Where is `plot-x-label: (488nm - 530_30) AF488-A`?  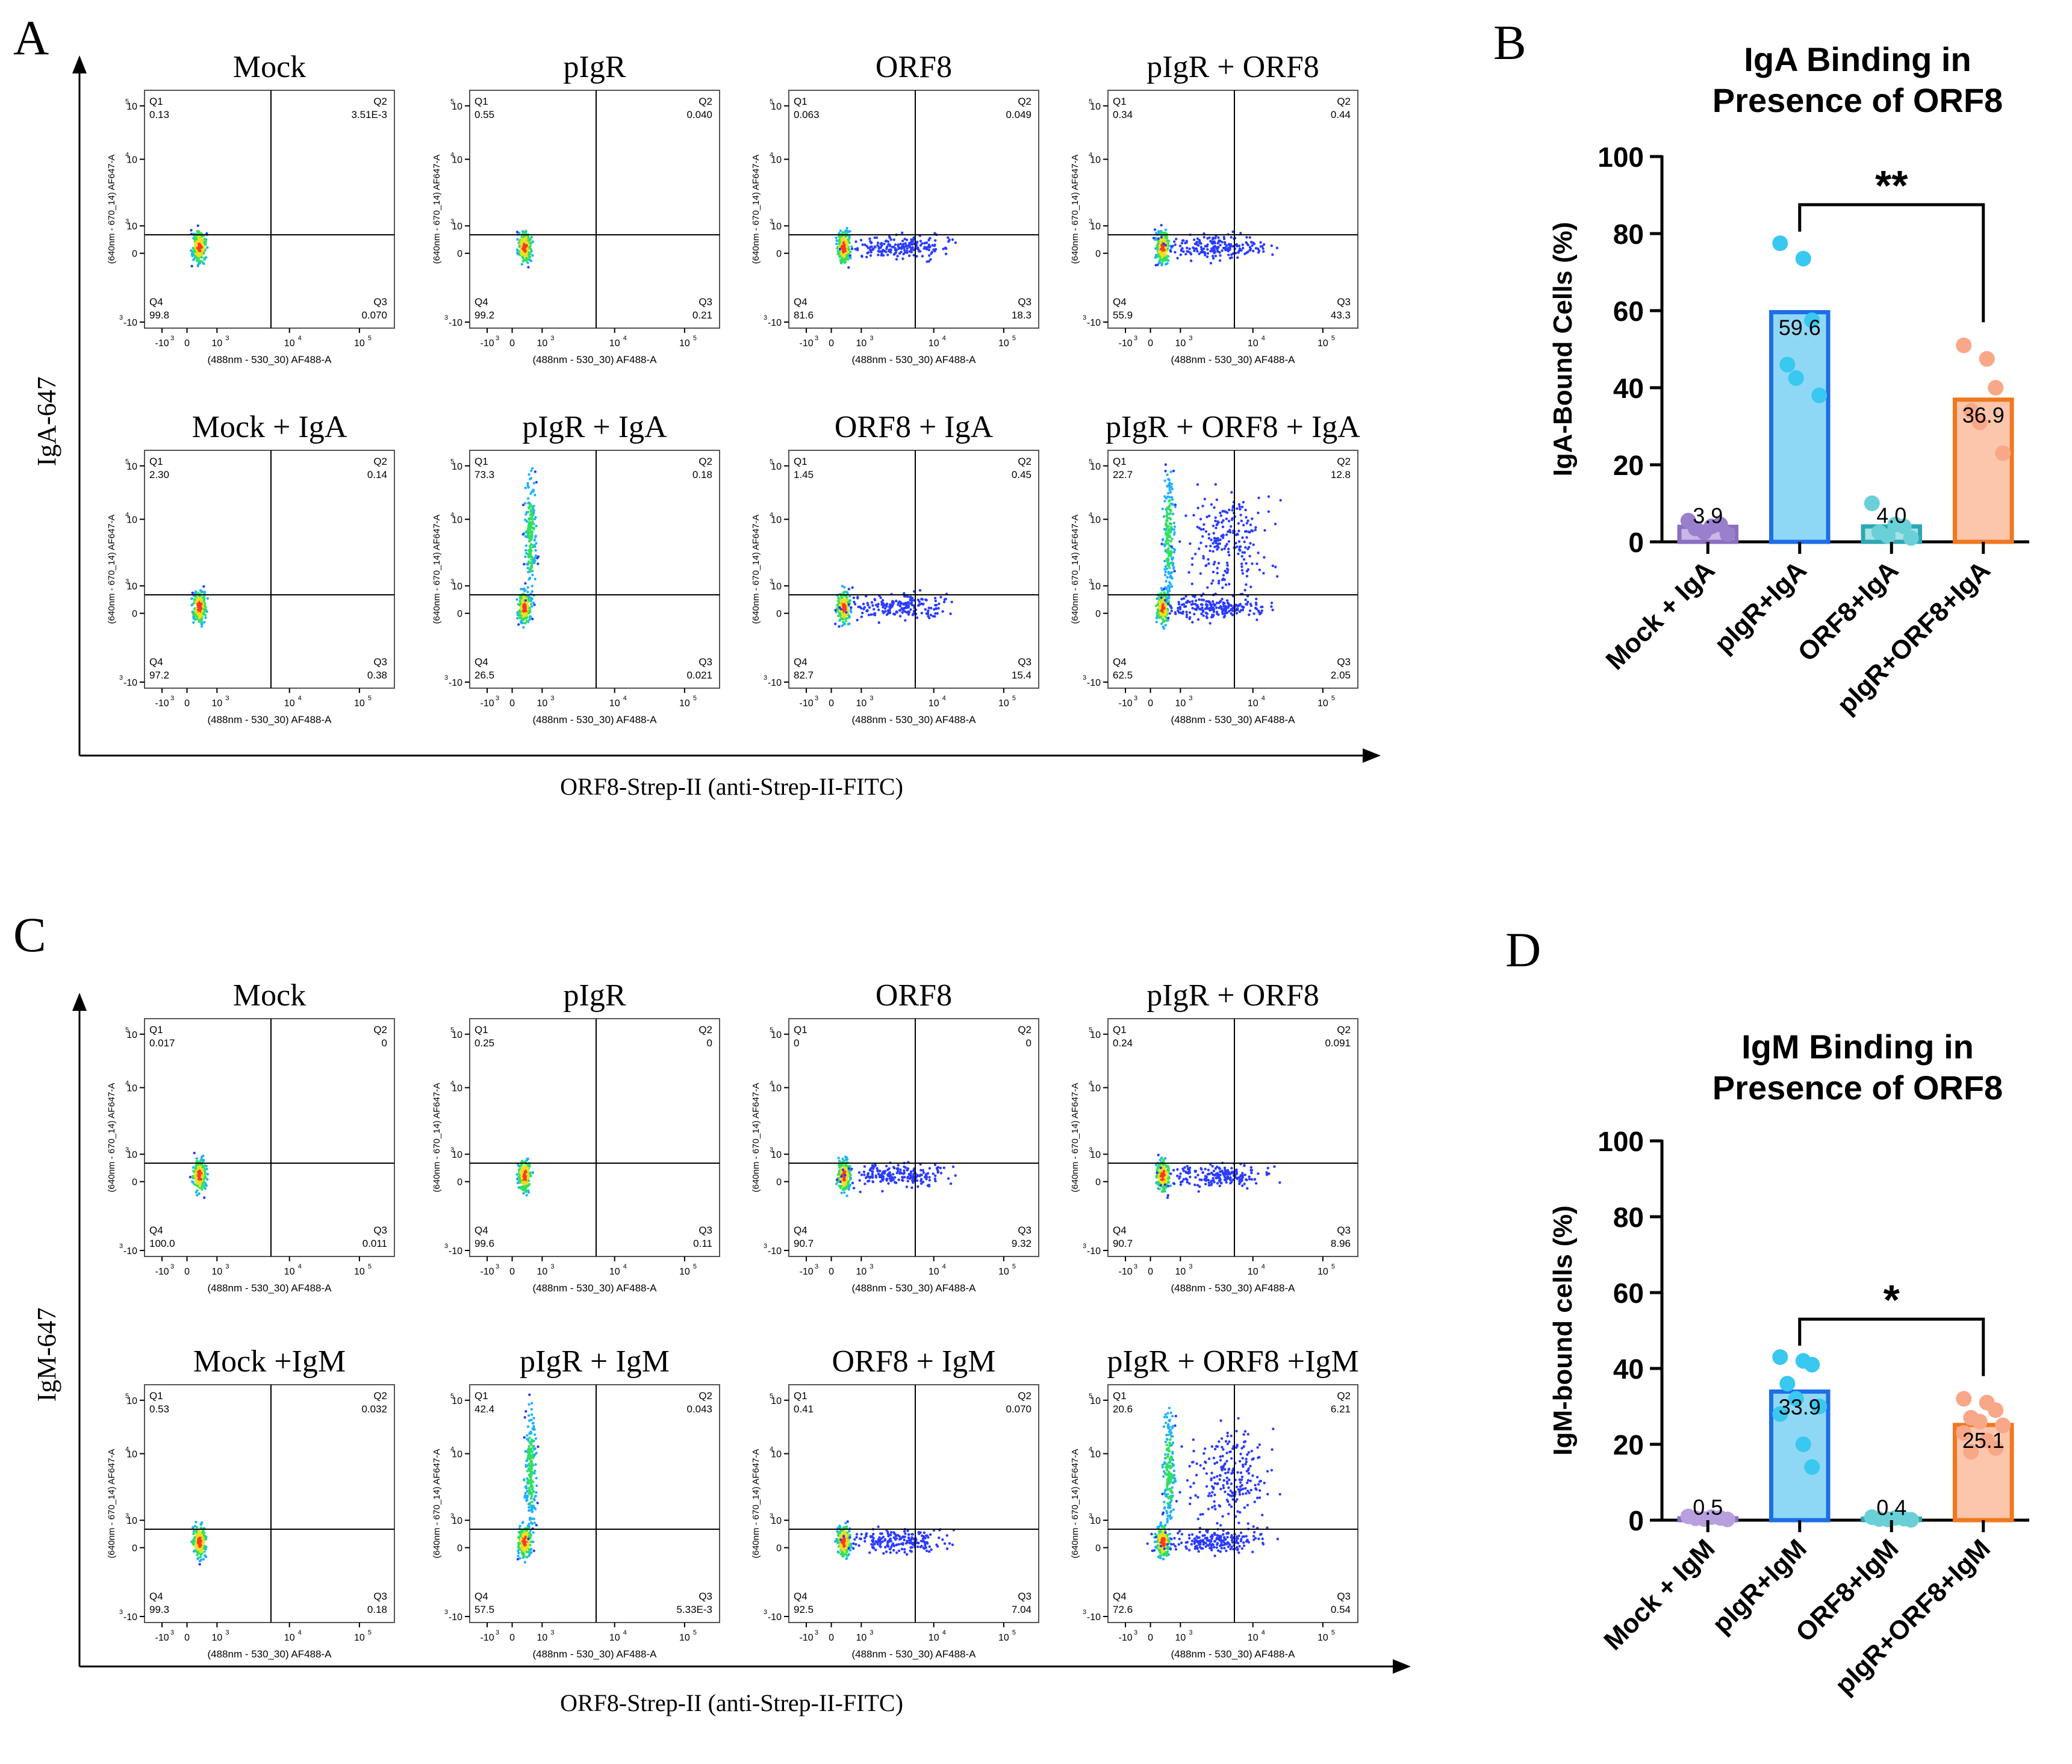
plot-x-label: (488nm - 530_30) AF488-A is located at coordinates (594, 1288).